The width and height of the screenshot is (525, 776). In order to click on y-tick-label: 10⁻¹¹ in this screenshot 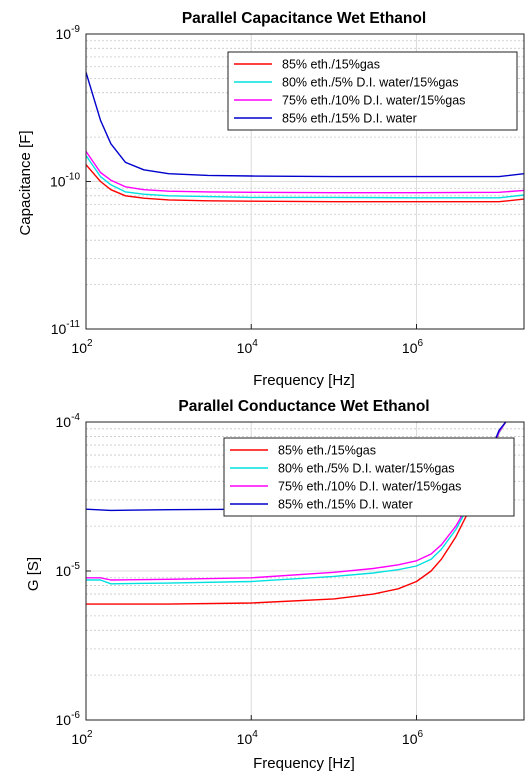, I will do `click(66, 328)`.